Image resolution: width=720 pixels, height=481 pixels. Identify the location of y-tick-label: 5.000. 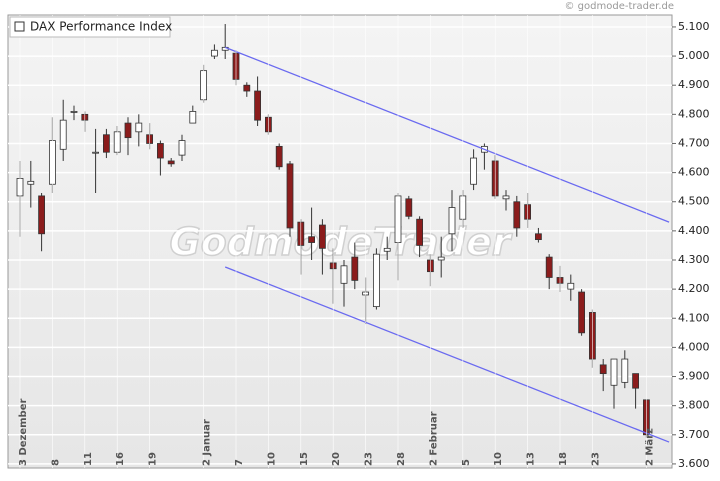
(694, 55).